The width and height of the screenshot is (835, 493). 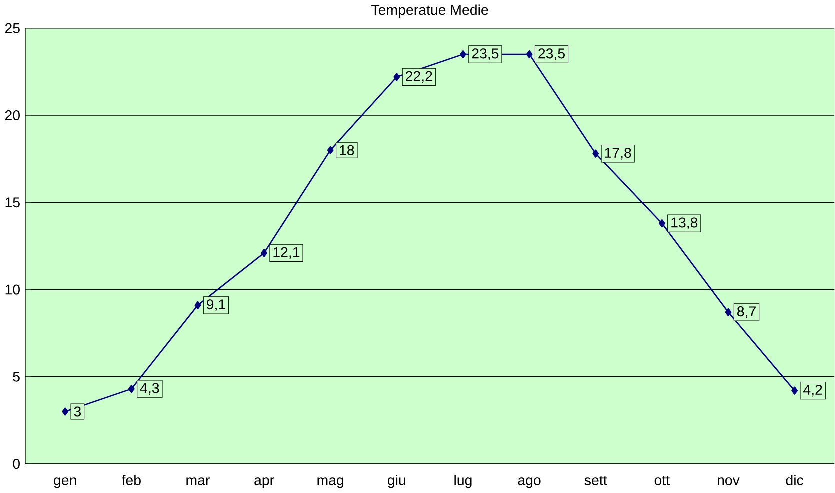 I want to click on x-tick-label: apr, so click(x=264, y=483).